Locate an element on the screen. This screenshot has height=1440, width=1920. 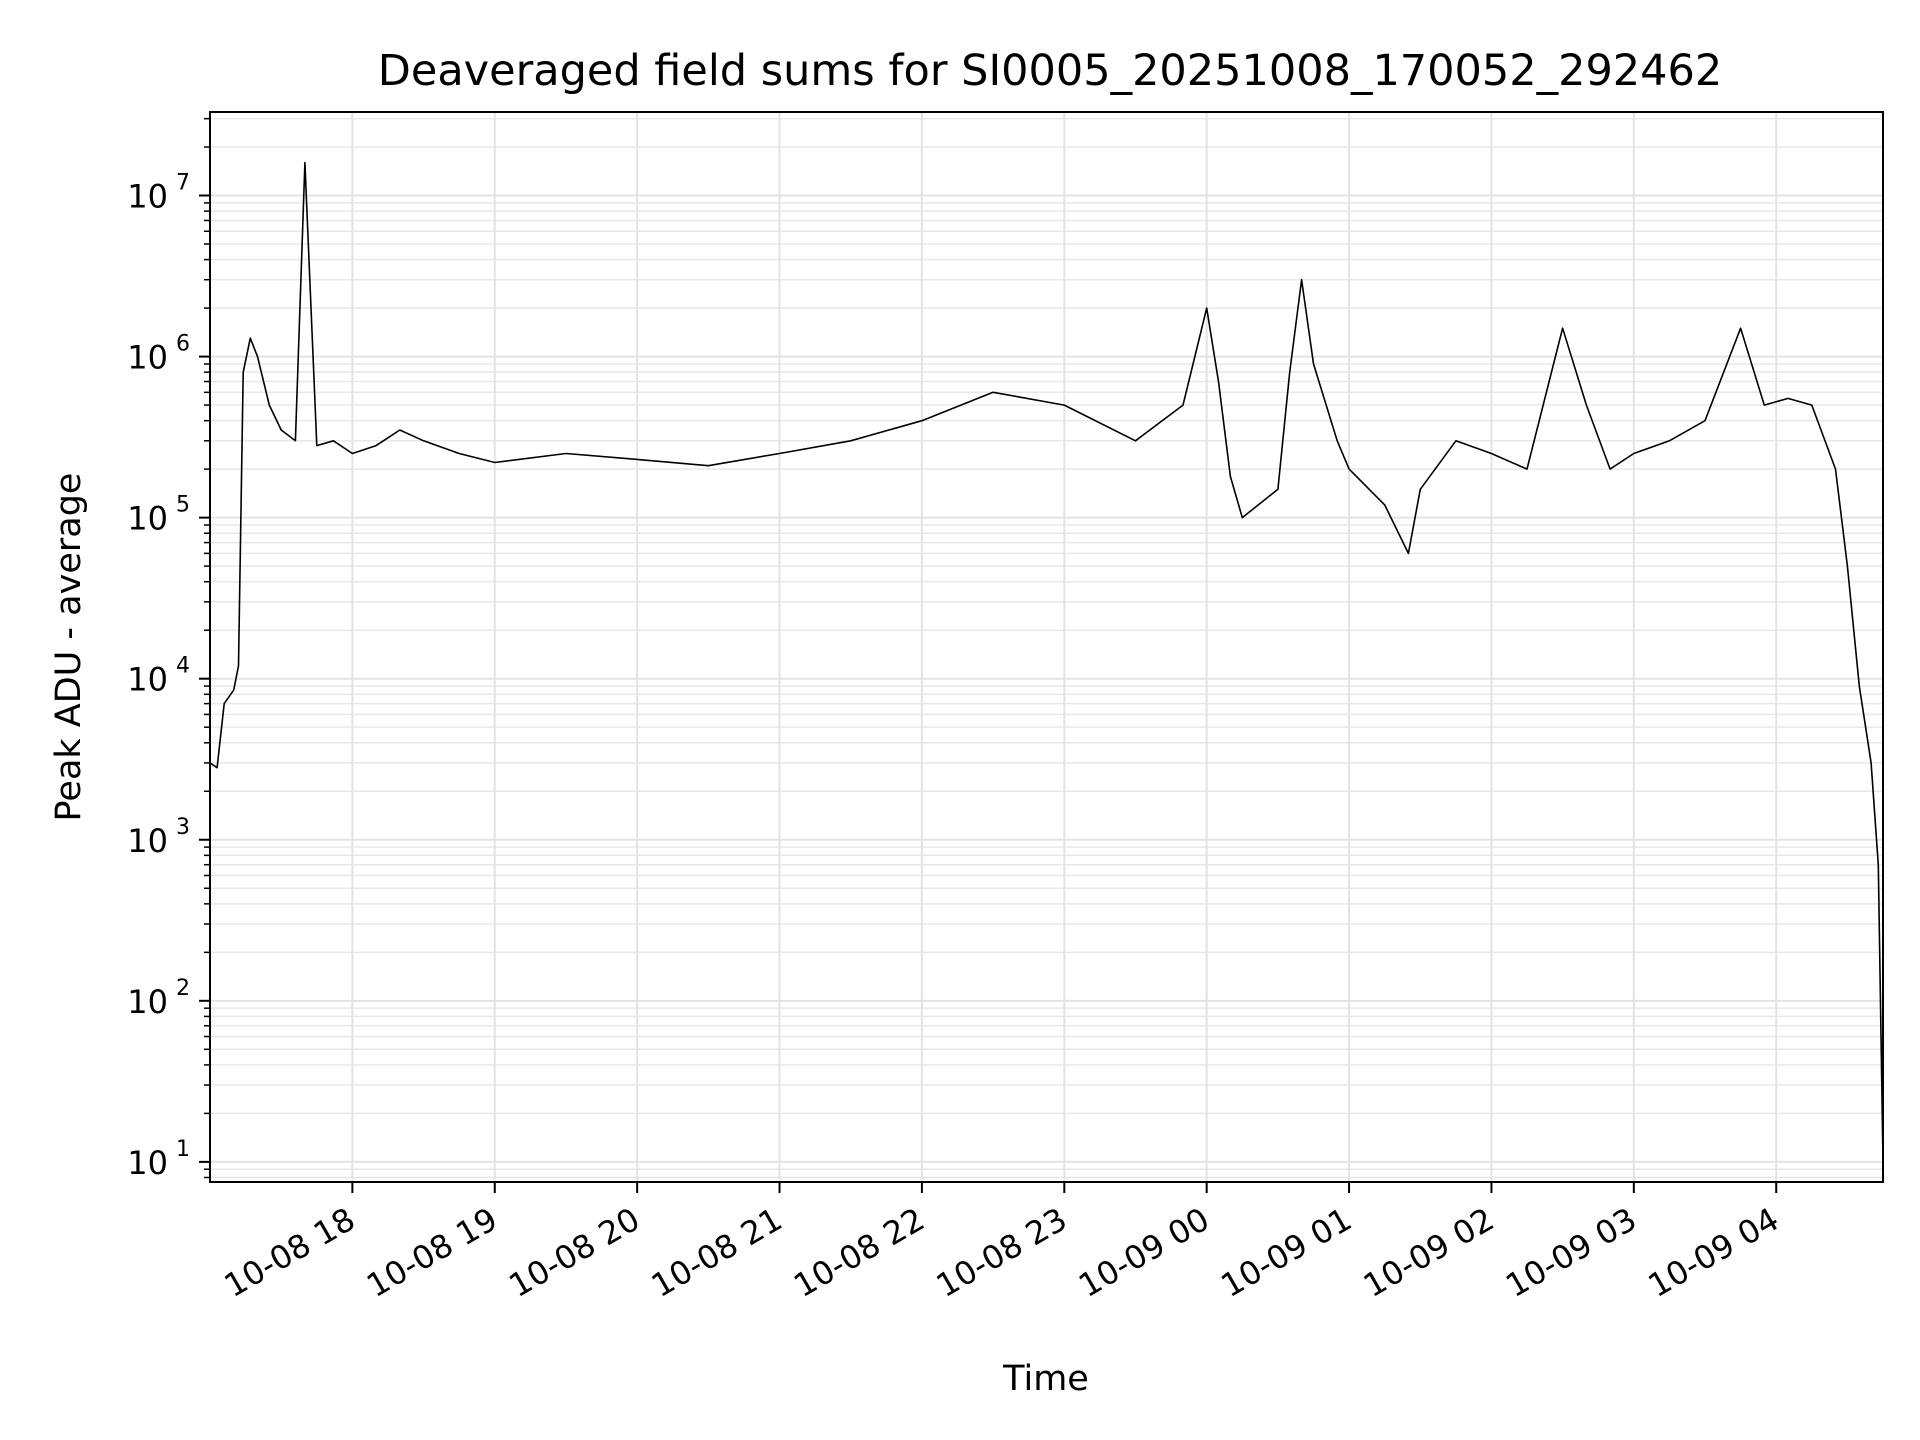
y-axis-ticks: 10 1 10 2 10 3 10 4 10 5 10 6 10 7 is located at coordinates (168, 649).